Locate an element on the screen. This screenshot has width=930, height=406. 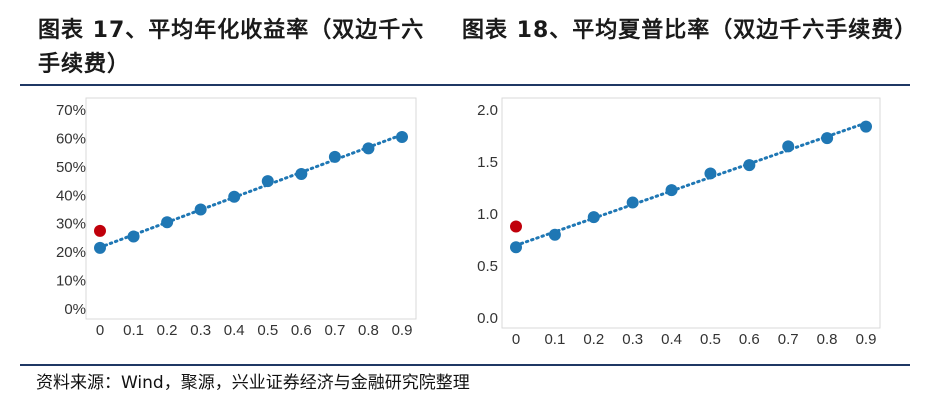
y-tick-label: 1.5 is located at coordinates (487, 162).